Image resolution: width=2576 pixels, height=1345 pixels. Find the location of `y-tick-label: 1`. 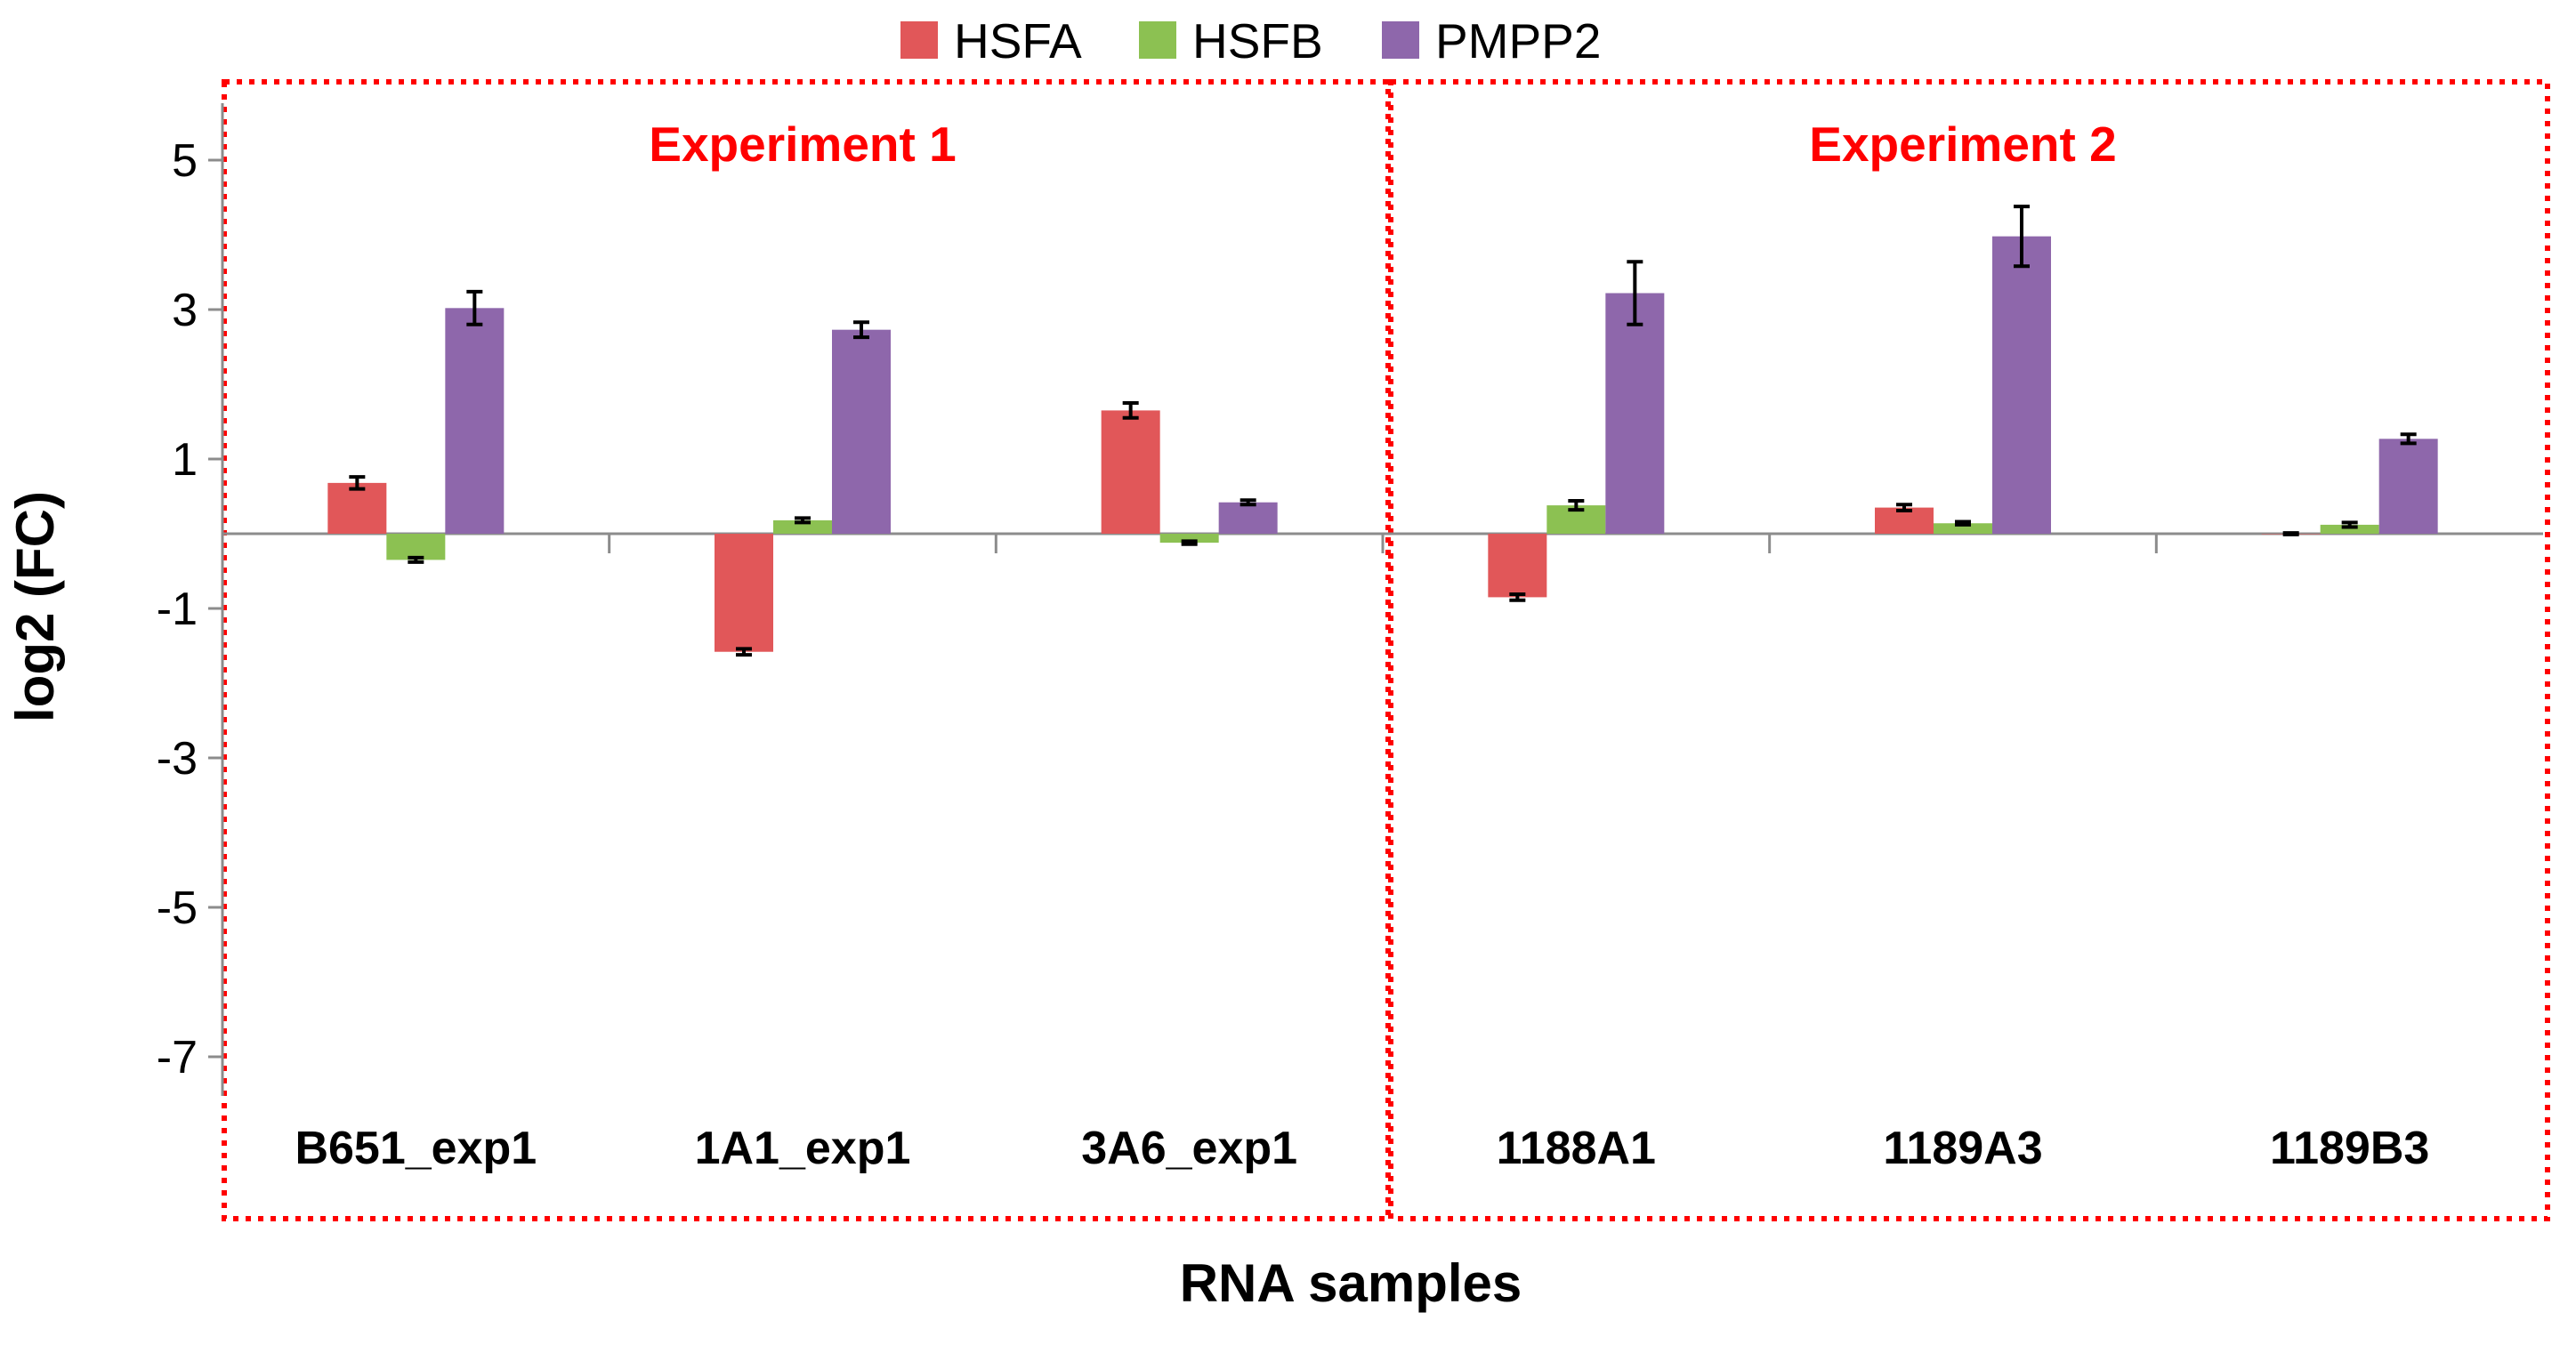

y-tick-label: 1 is located at coordinates (185, 460).